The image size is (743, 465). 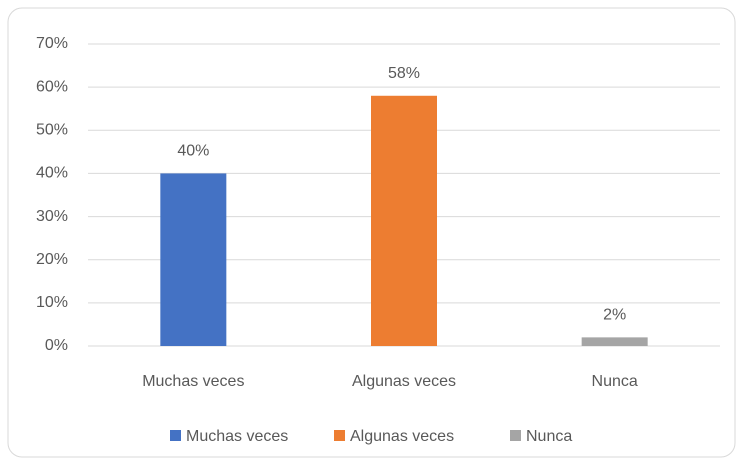 I want to click on legend-label: Nunca, so click(x=549, y=436).